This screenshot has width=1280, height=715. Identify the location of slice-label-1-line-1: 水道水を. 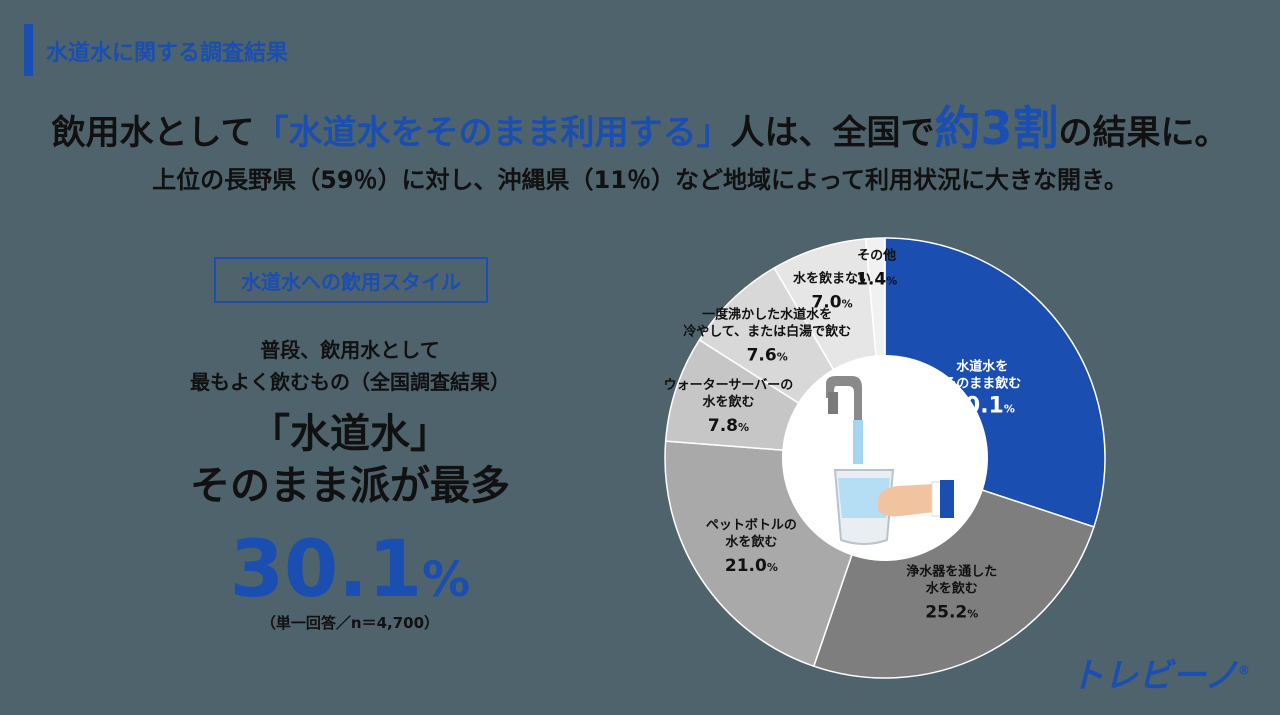
(982, 367).